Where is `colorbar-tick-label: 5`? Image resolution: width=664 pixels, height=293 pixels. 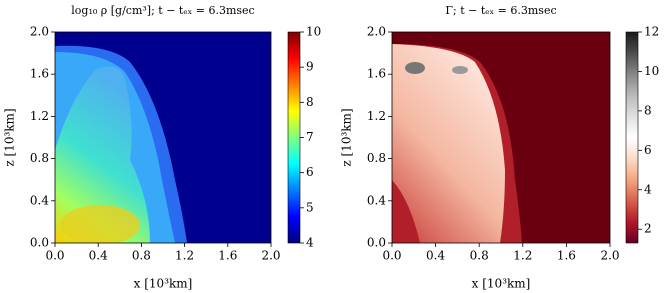
colorbar-tick-label: 5 is located at coordinates (310, 207).